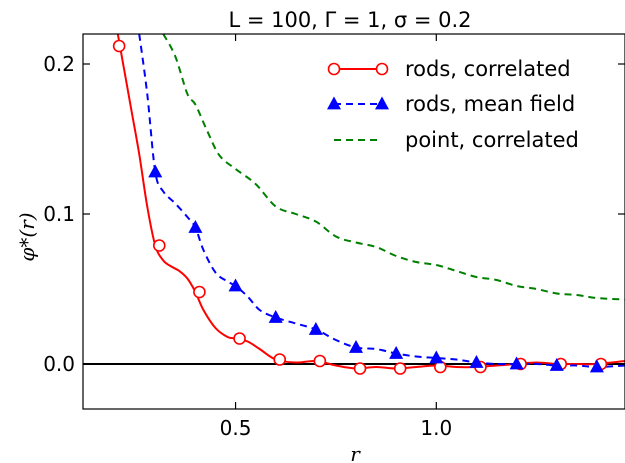 This screenshot has width=625, height=463. What do you see at coordinates (59, 364) in the screenshot?
I see `y-tick-label: 0.0` at bounding box center [59, 364].